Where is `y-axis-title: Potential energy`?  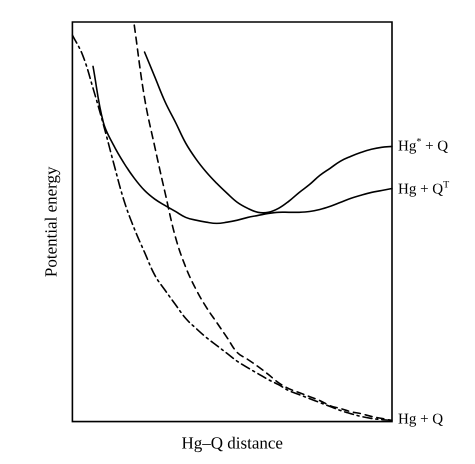 y-axis-title: Potential energy is located at coordinates (51, 222).